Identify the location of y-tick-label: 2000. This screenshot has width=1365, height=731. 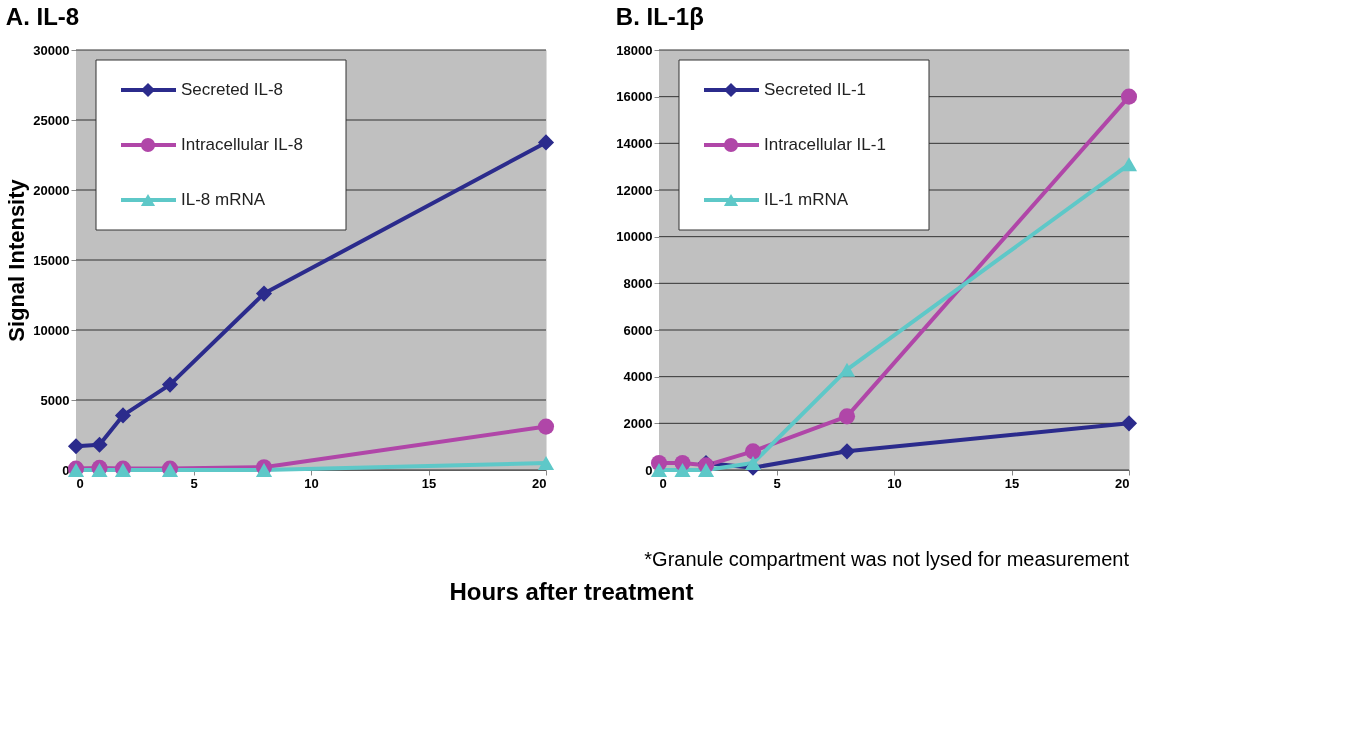
(638, 423).